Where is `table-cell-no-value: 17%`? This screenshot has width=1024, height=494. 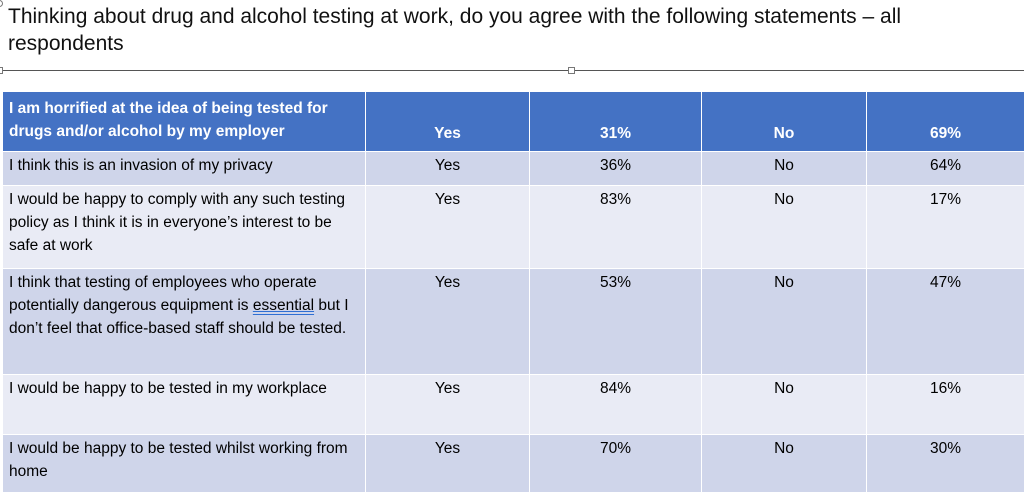
table-cell-no-value: 17% is located at coordinates (945, 227).